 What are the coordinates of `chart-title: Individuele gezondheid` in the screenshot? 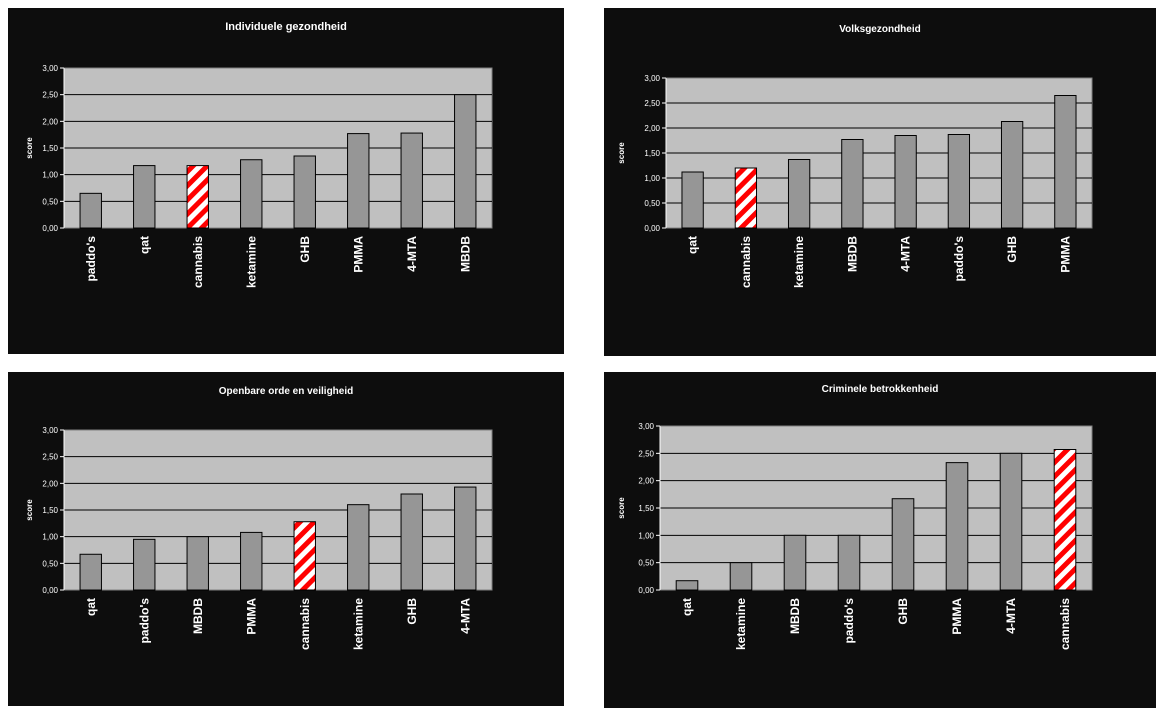 It's located at (286, 27).